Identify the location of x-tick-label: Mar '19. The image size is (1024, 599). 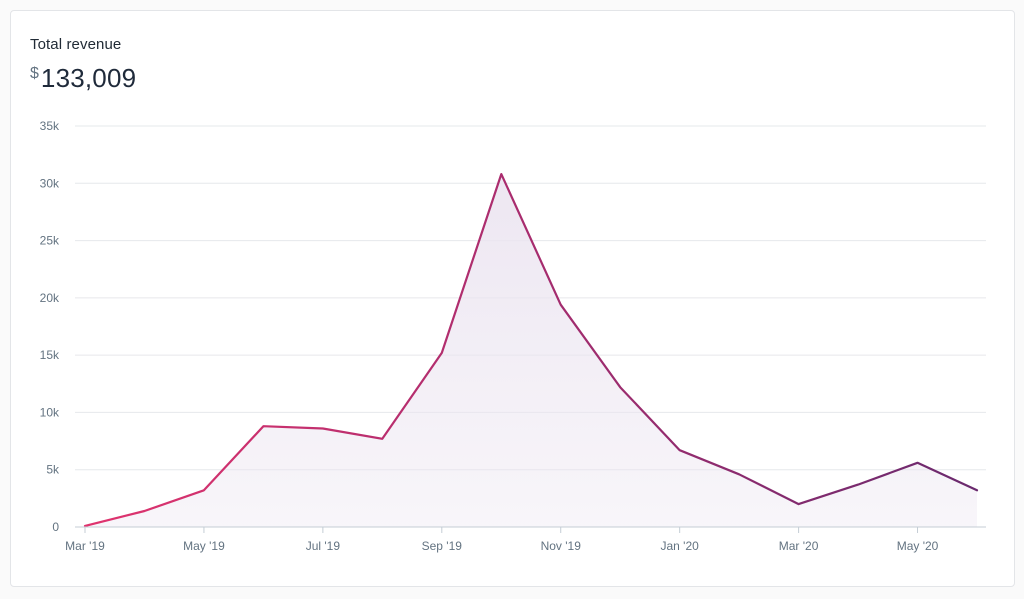
(85, 546).